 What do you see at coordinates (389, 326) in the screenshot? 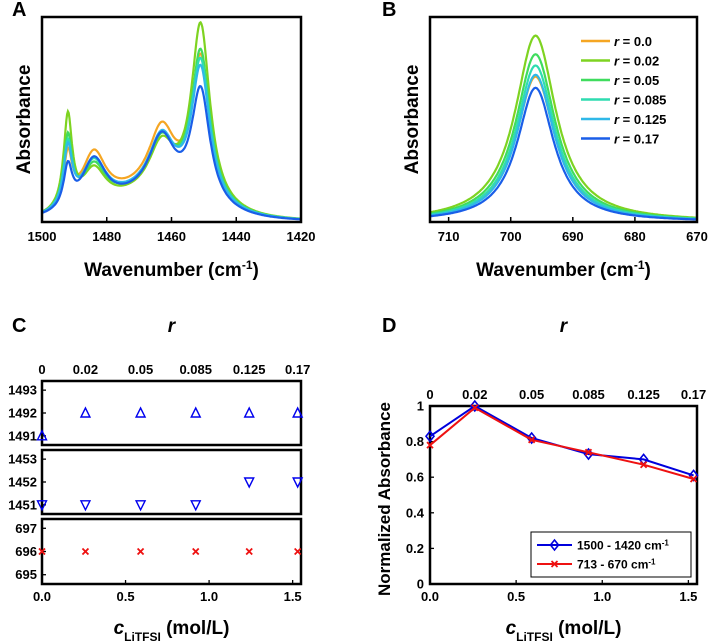
I see `panel-label-D: D` at bounding box center [389, 326].